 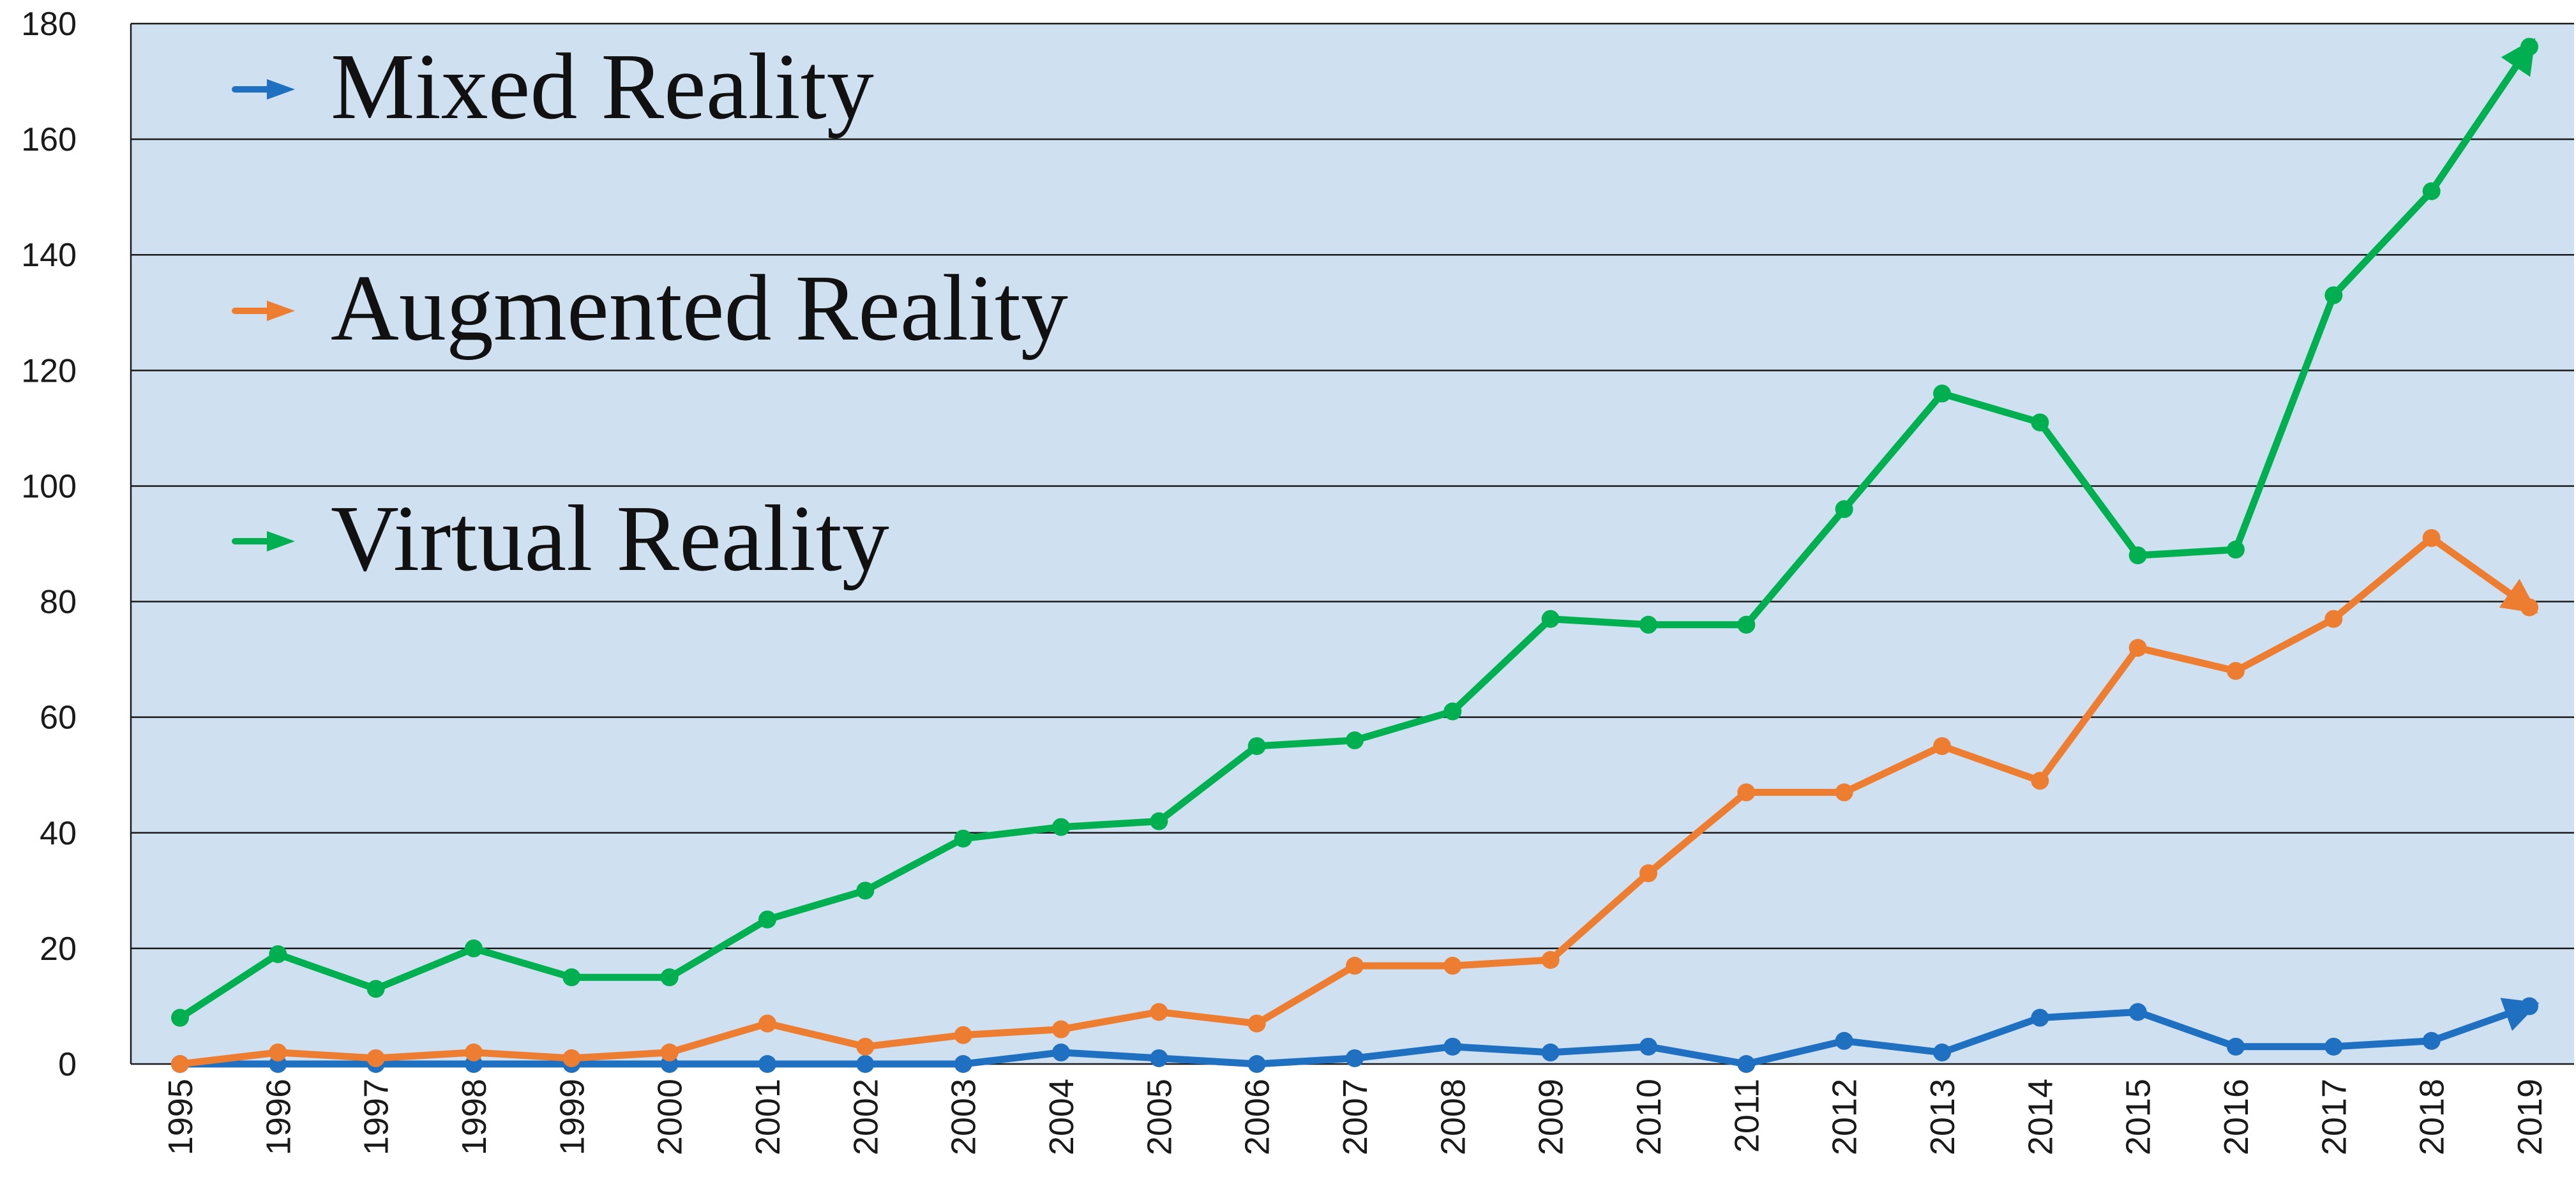 I want to click on y-tick-label: 100, so click(x=49, y=486).